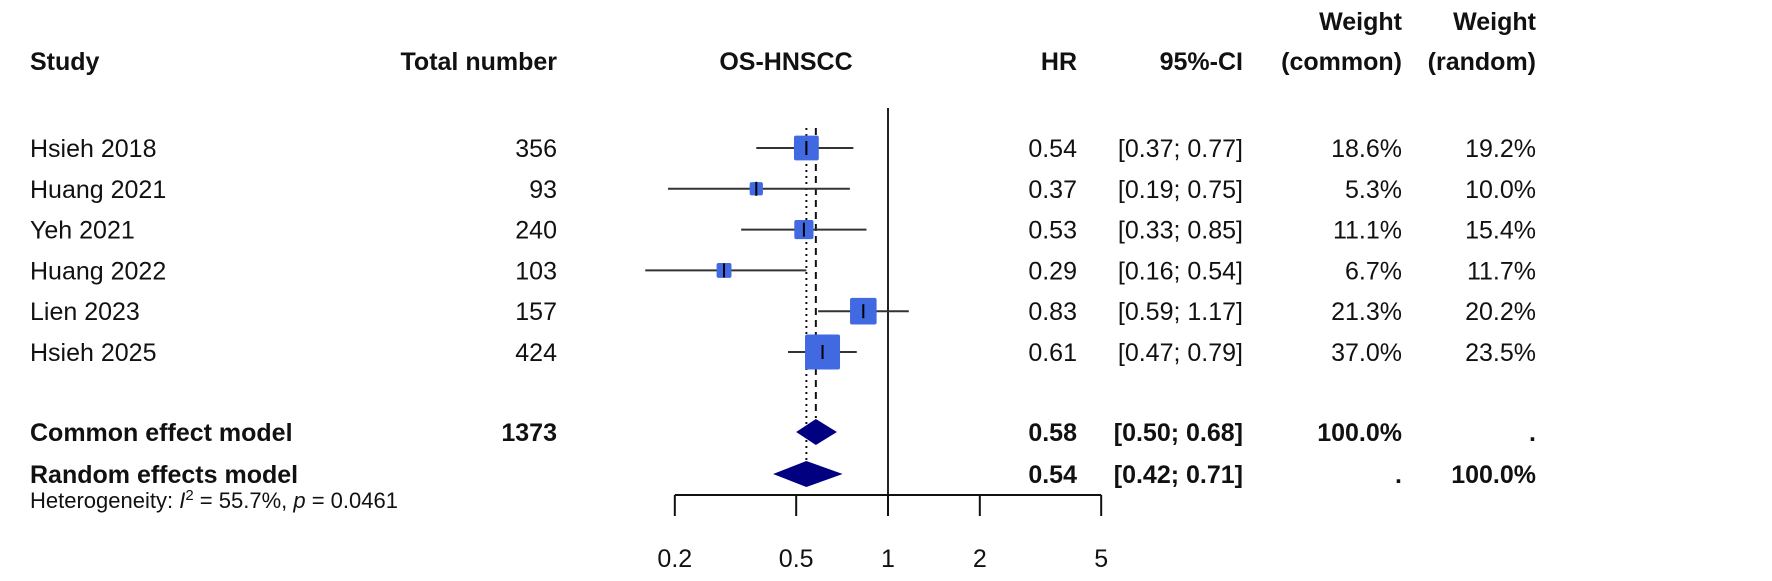  I want to click on study-hr: 0.61, so click(1052, 353).